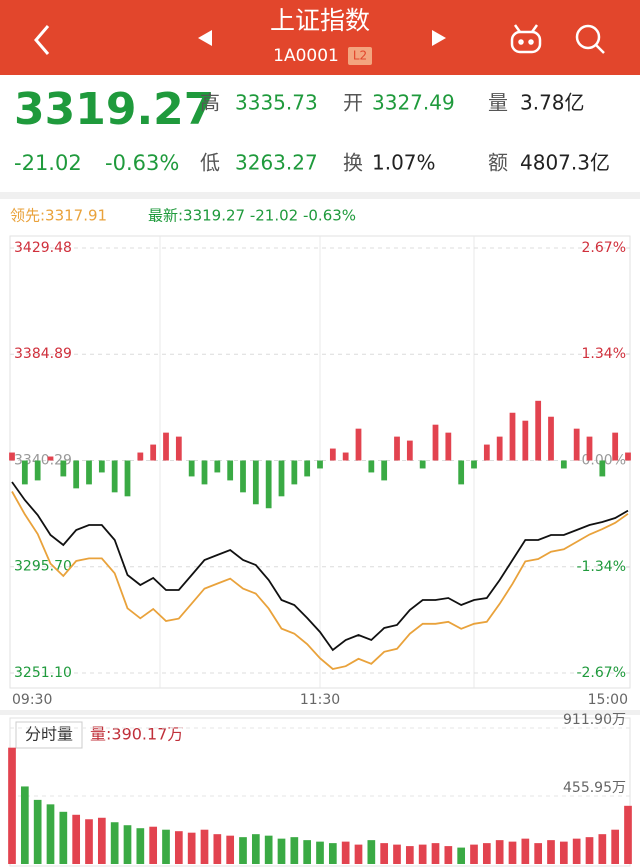 The height and width of the screenshot is (868, 640). Describe the element at coordinates (276, 163) in the screenshot. I see `field-value: 3263.27` at that location.